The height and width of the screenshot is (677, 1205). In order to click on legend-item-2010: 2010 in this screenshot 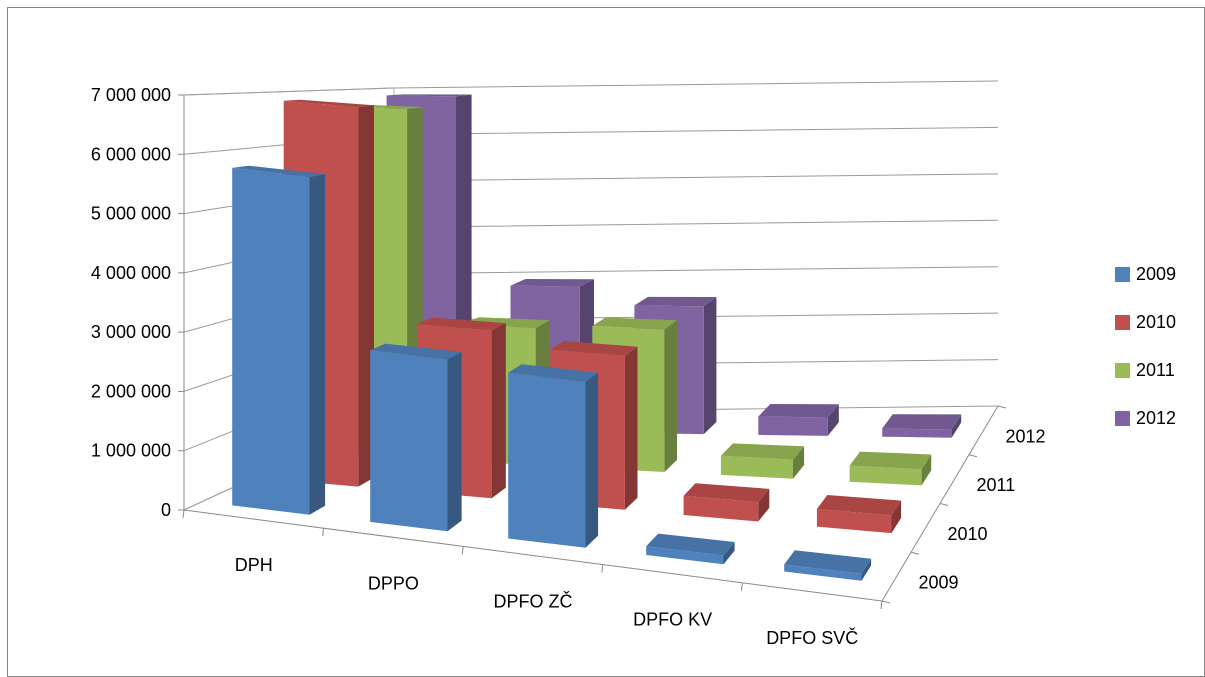, I will do `click(1157, 322)`.